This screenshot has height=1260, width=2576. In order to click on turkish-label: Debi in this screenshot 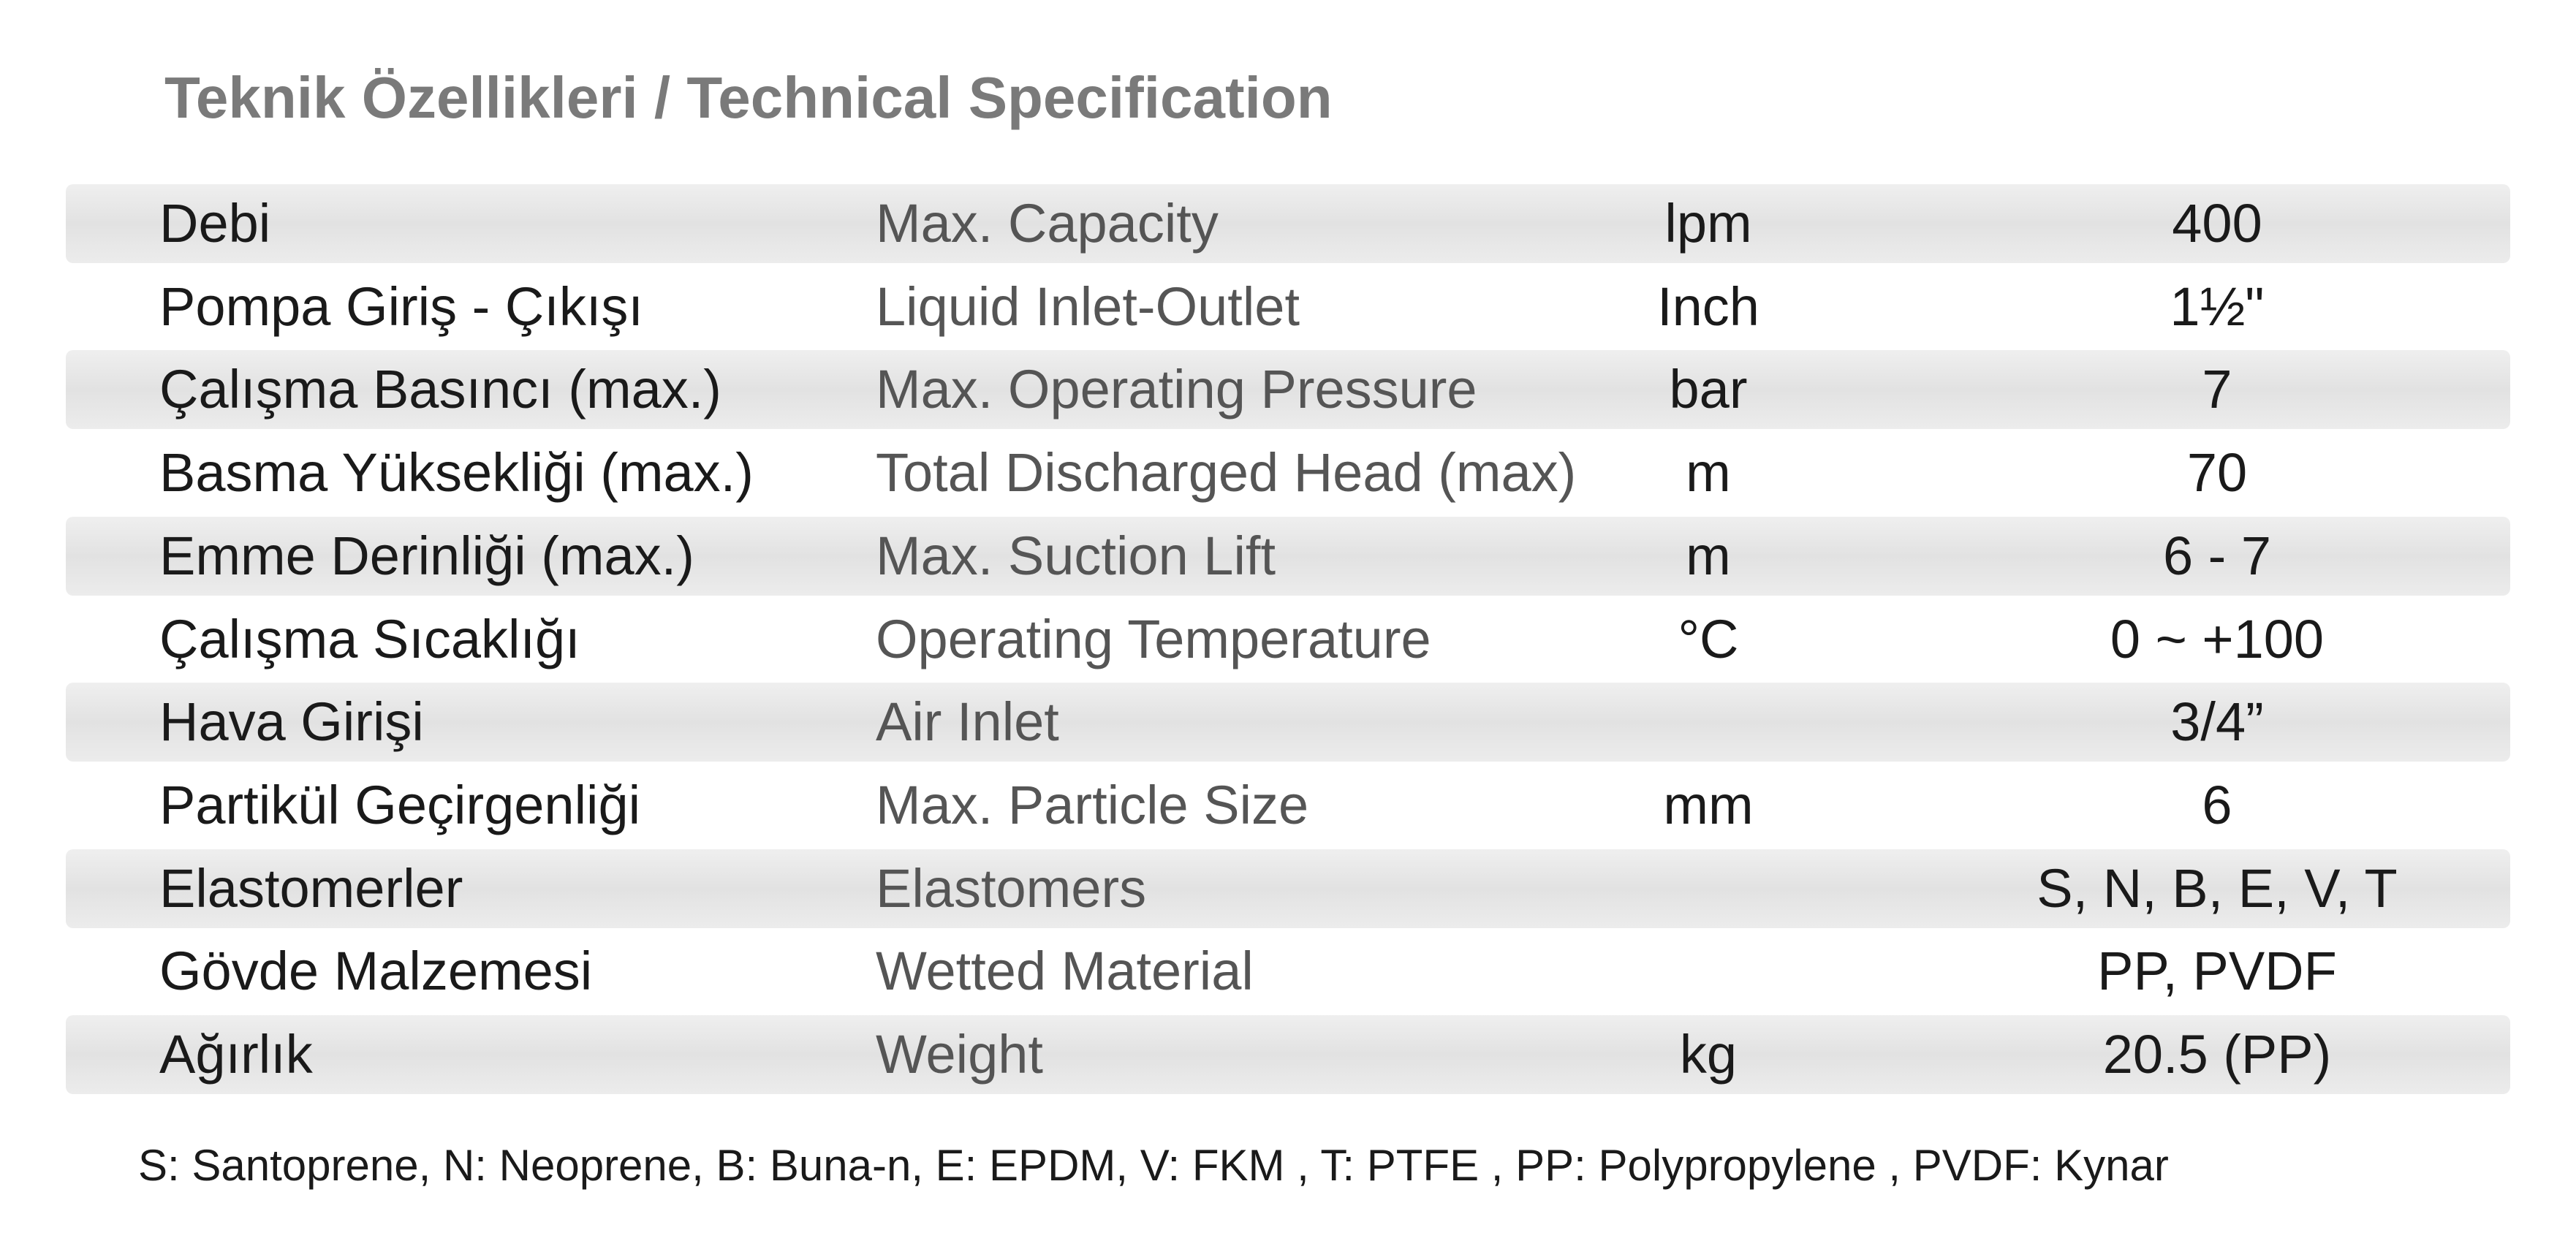, I will do `click(215, 223)`.